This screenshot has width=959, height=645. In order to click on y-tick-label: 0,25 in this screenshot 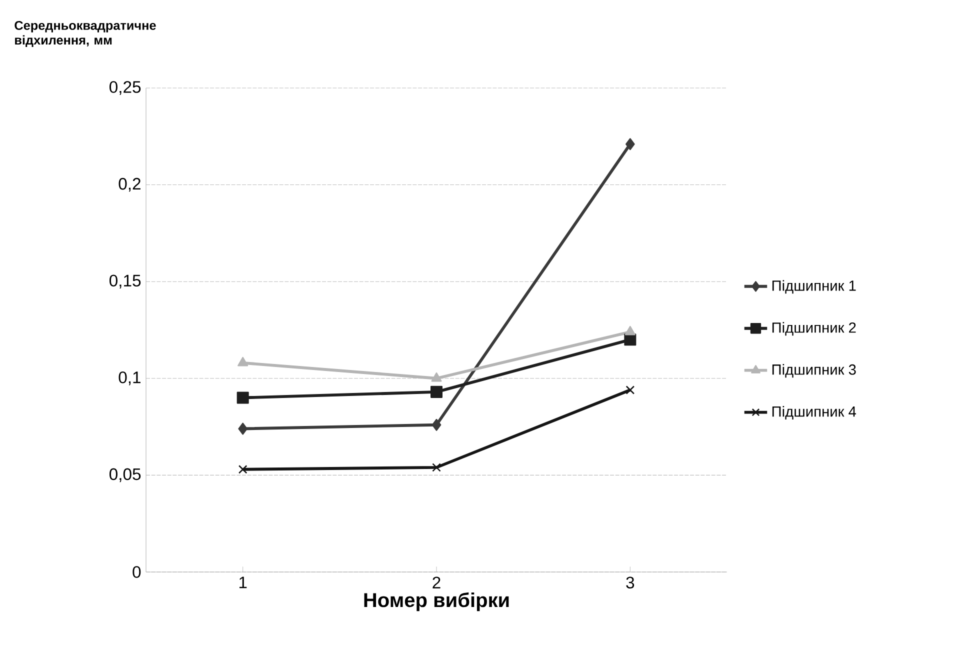, I will do `click(125, 88)`.